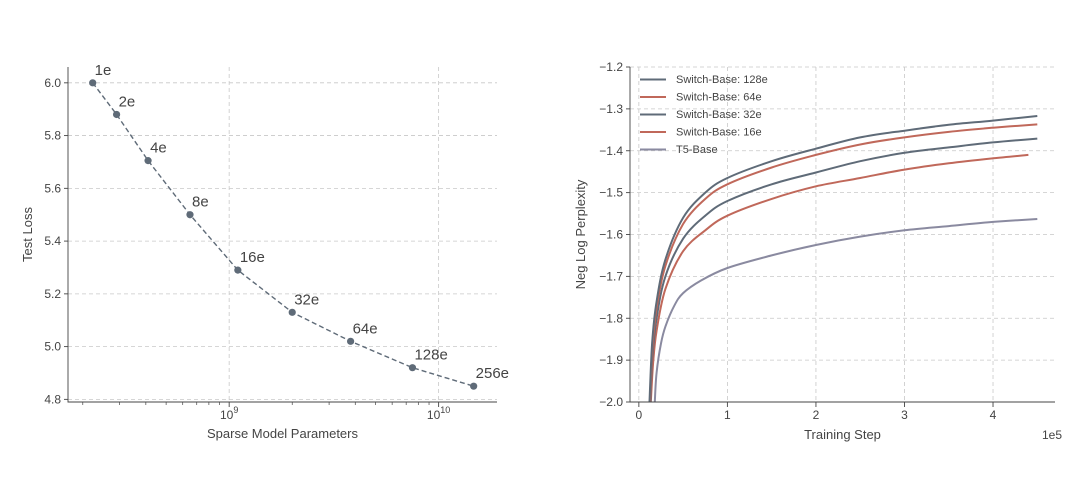 Image resolution: width=1092 pixels, height=485 pixels. I want to click on legend-label: Switch-Base: 32e, so click(719, 115).